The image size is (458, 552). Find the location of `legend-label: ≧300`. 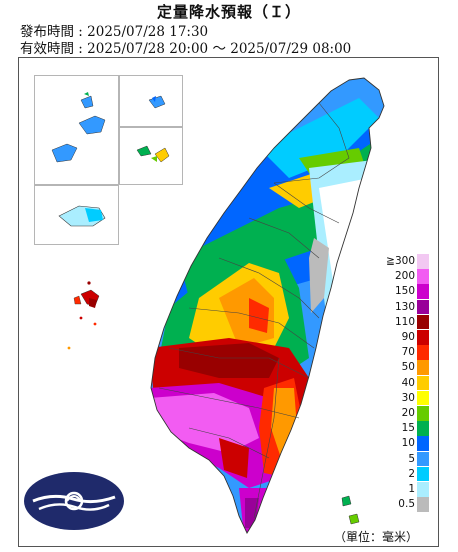

legend-label: ≧300 is located at coordinates (400, 261).